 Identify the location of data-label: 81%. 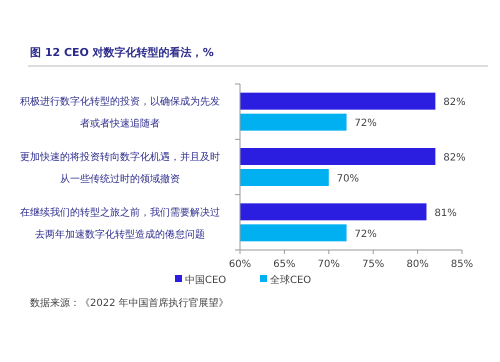
(445, 213).